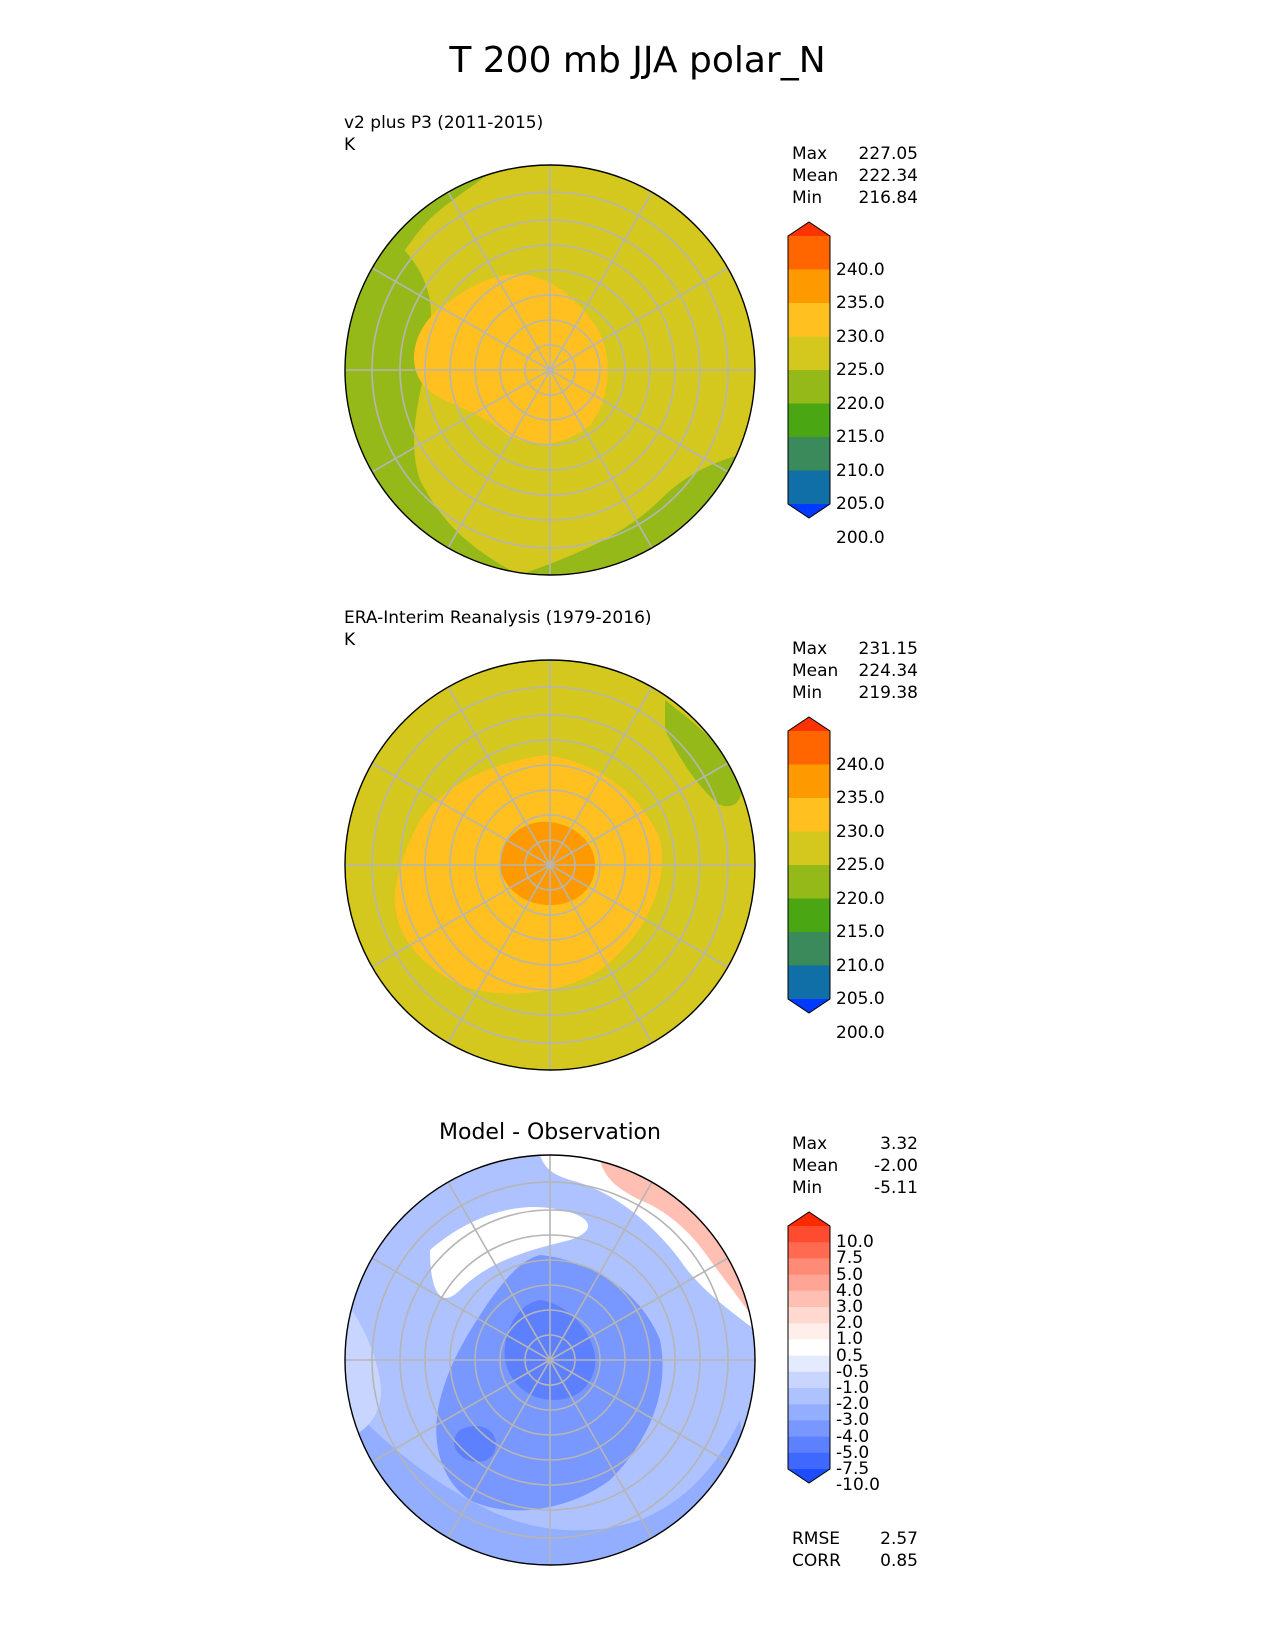 This screenshot has height=1650, width=1275. Describe the element at coordinates (855, 1188) in the screenshot. I see `stat-min: Min -5.11` at that location.